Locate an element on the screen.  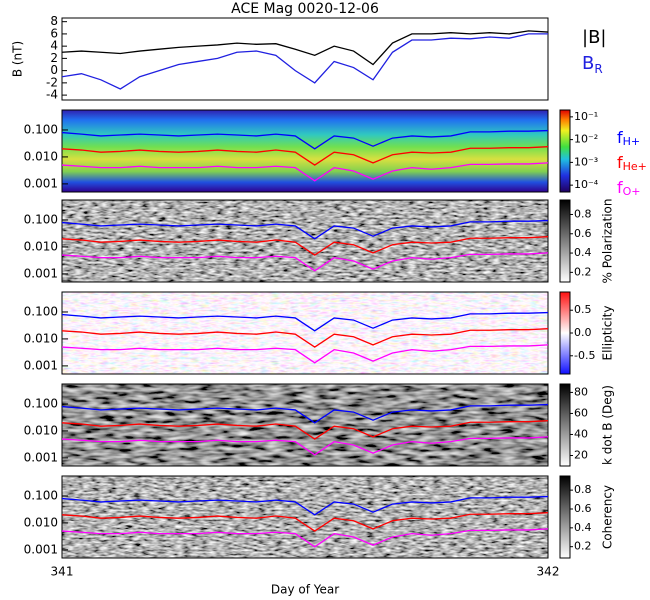
colorbar-tick-label: 80 is located at coordinates (581, 391).